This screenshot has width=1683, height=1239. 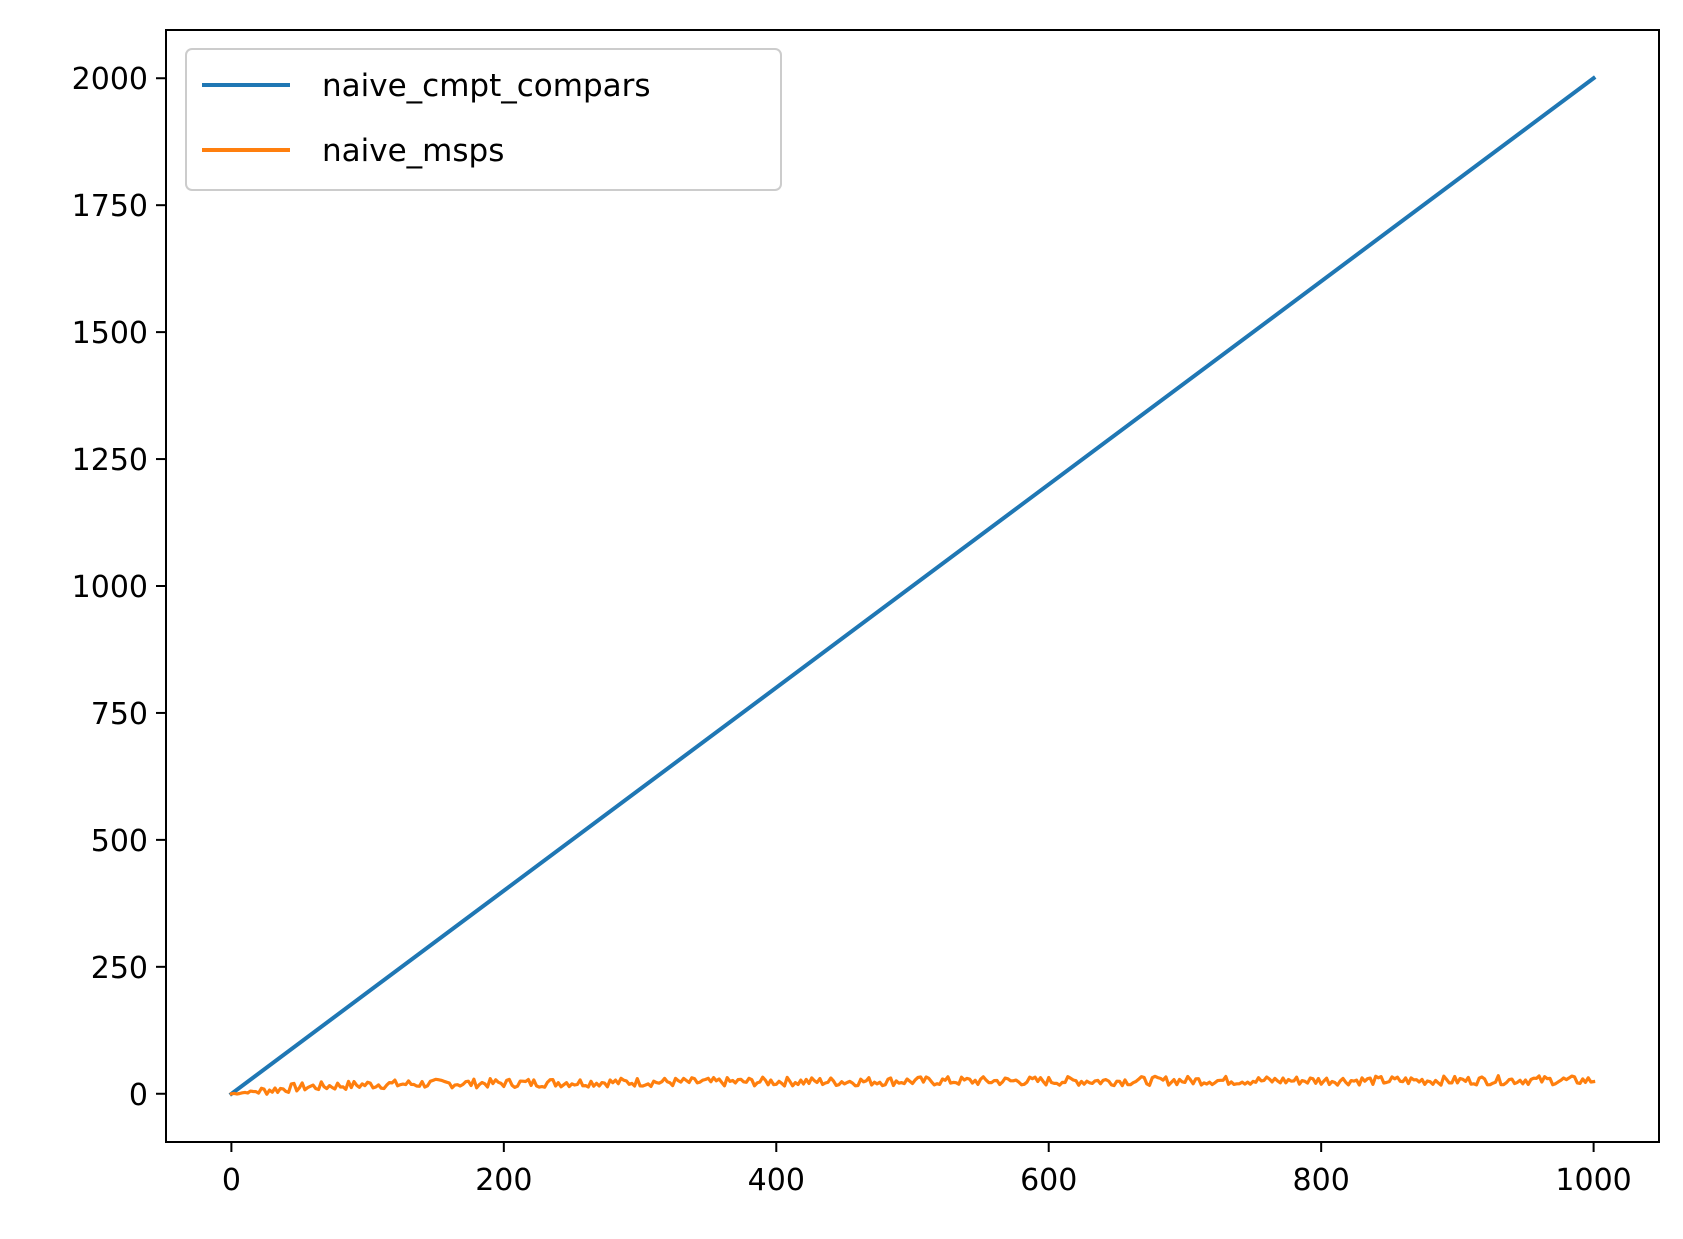 What do you see at coordinates (110, 460) in the screenshot?
I see `y-tick-label: 1250` at bounding box center [110, 460].